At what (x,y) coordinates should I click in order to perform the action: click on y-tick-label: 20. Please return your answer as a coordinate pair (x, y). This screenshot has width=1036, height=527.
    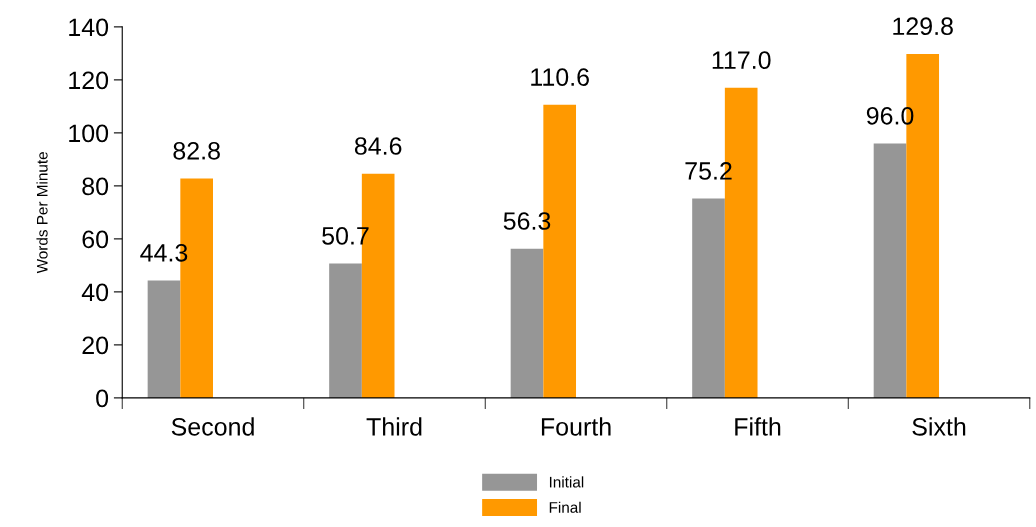
    Looking at the image, I should click on (95, 345).